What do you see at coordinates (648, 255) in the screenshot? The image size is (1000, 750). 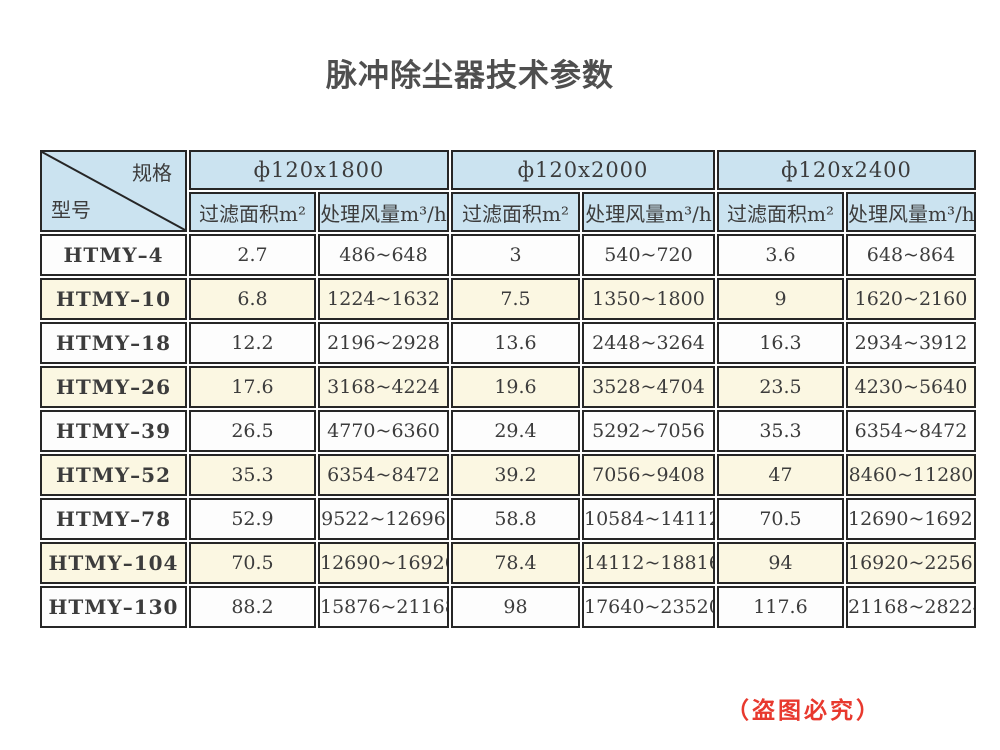 I see `value-cell: 540~720` at bounding box center [648, 255].